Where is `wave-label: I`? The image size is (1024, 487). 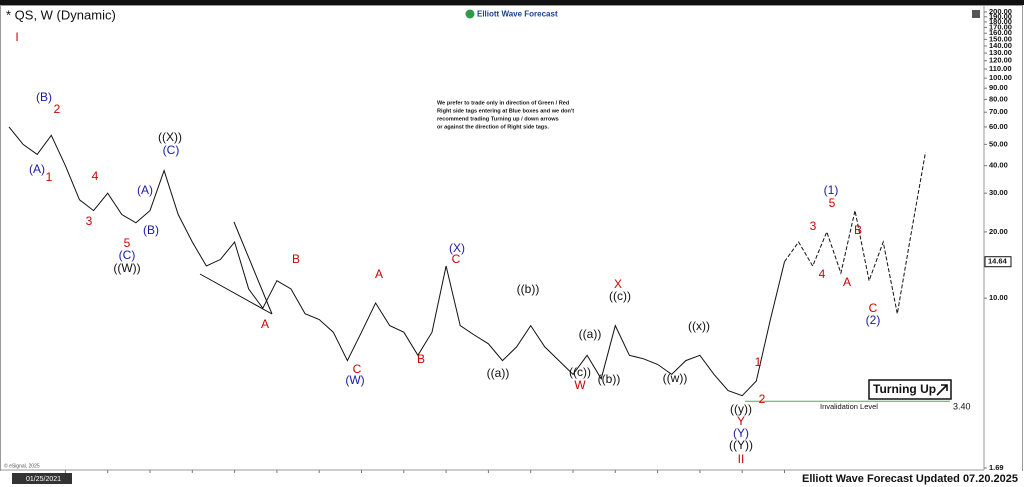 wave-label: I is located at coordinates (16, 37).